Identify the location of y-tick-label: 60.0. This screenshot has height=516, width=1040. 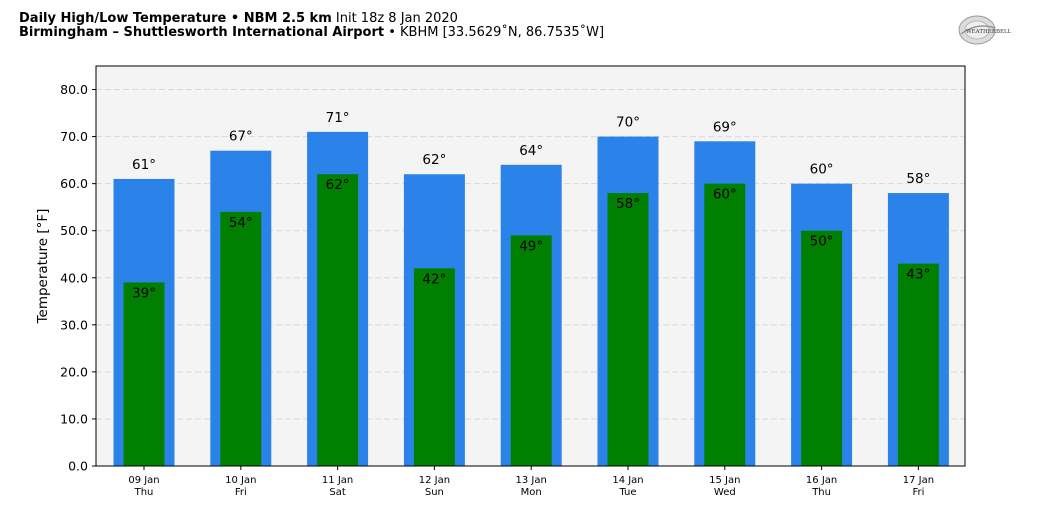
(74, 183).